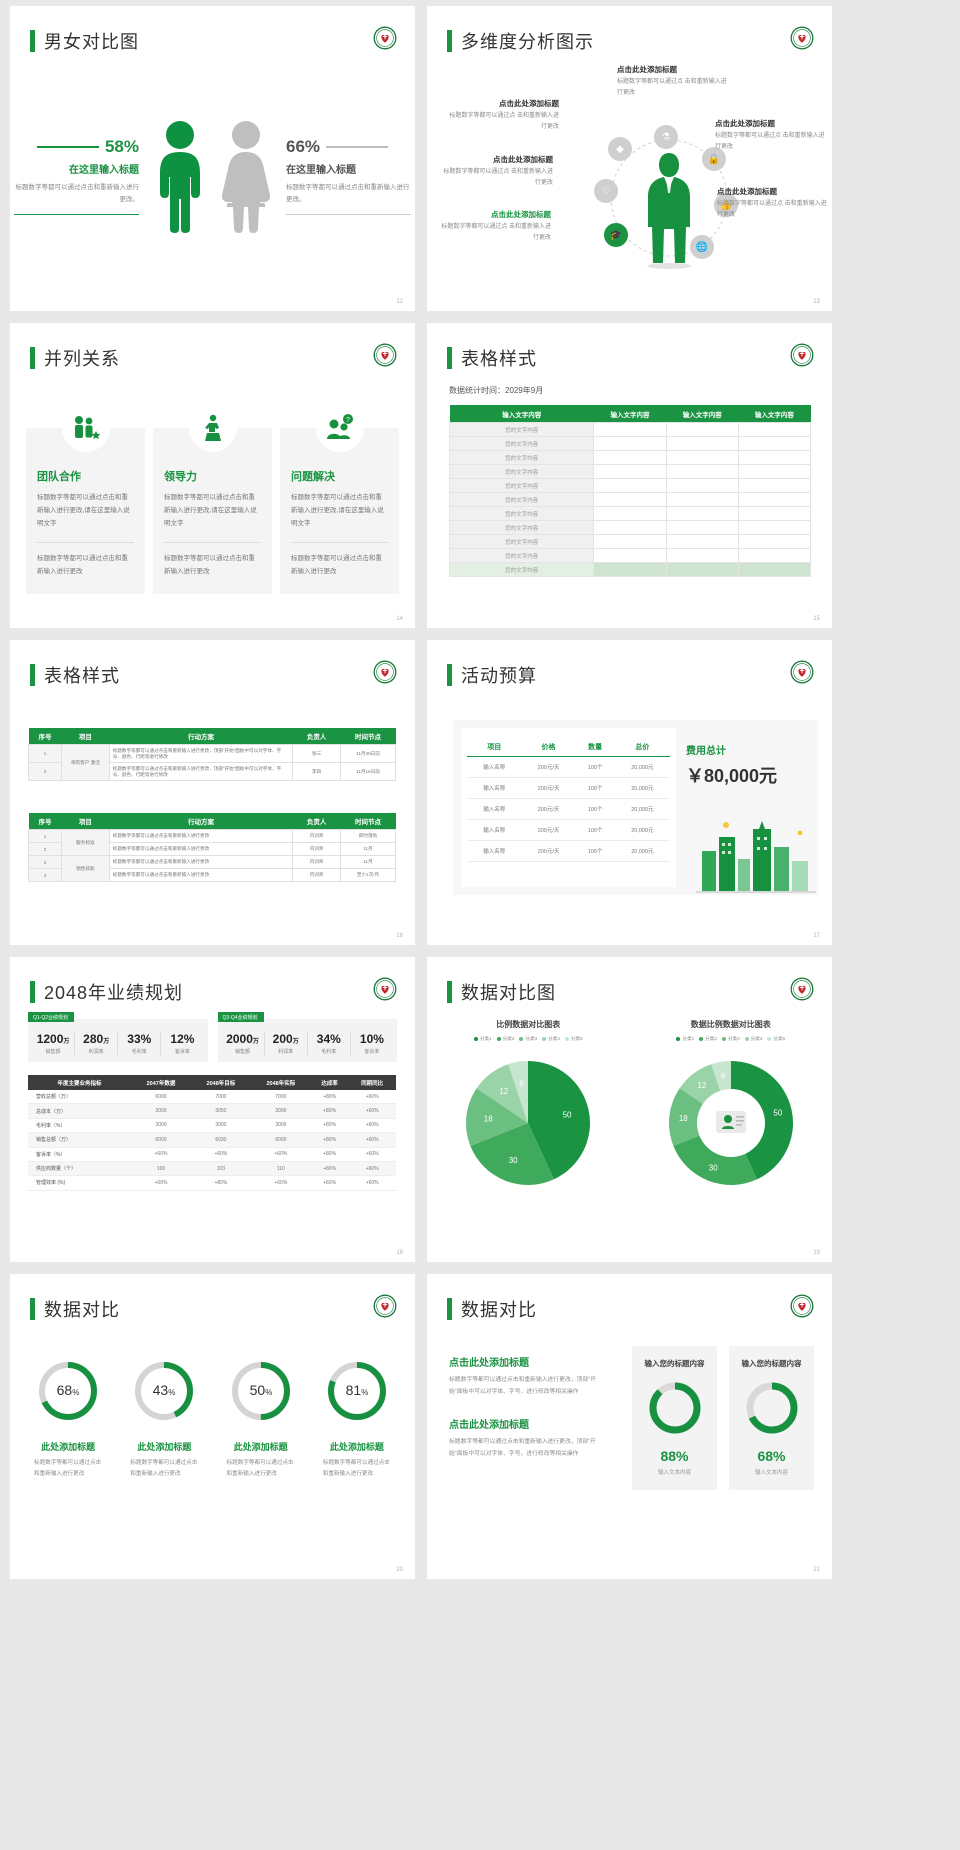  I want to click on metrics-row-label: 供应商数量（个）, so click(80, 1169).